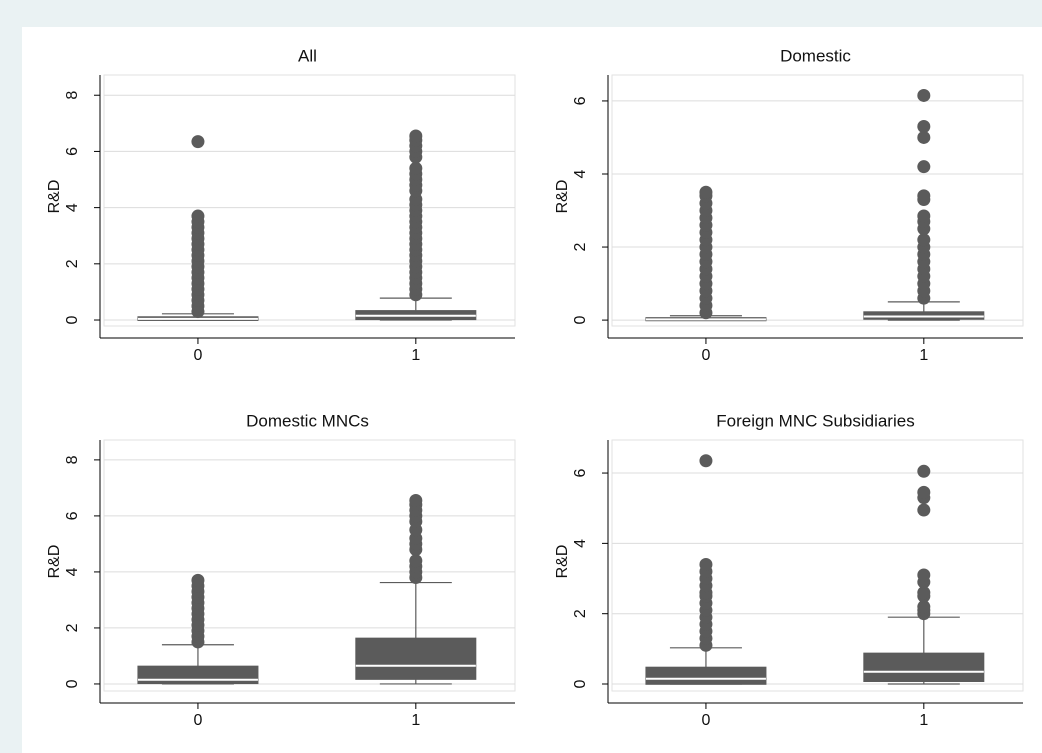 This screenshot has height=753, width=1042. I want to click on chart-title: Foreign MNC Subsidiaries, so click(815, 420).